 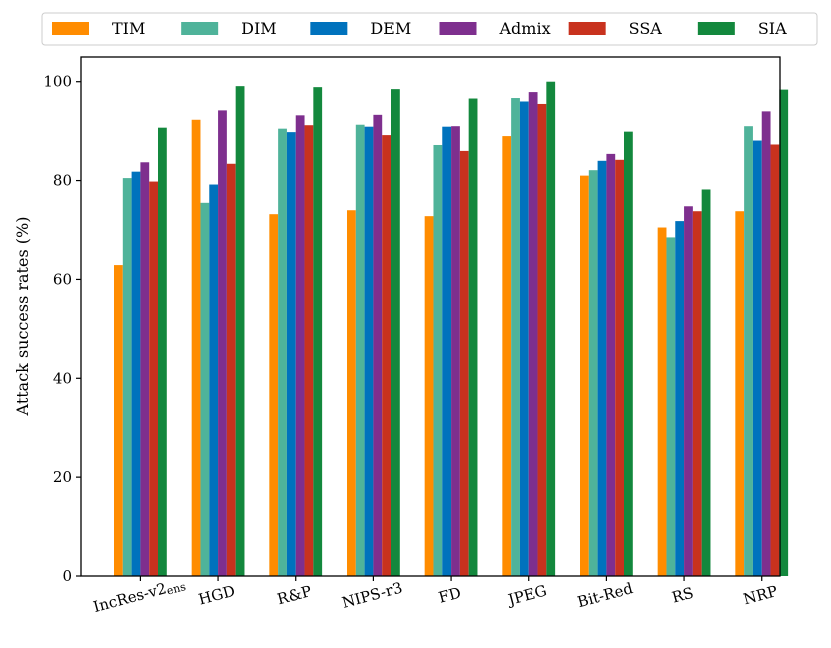 What do you see at coordinates (139, 595) in the screenshot?
I see `x-tick-label: IncRes-v2ens` at bounding box center [139, 595].